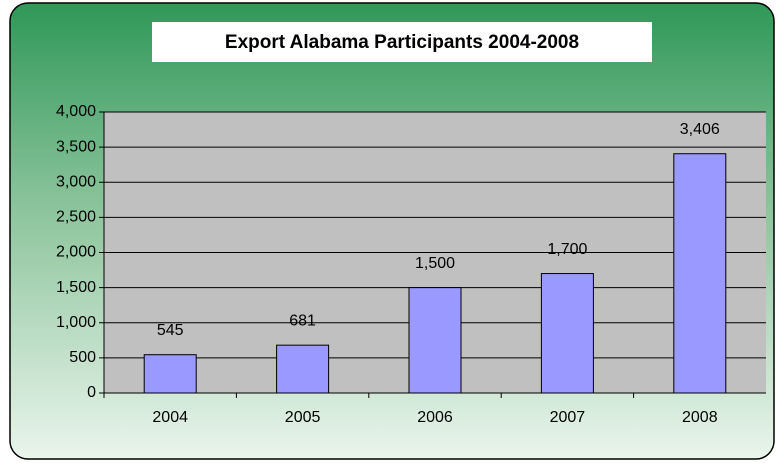 The width and height of the screenshot is (778, 468). What do you see at coordinates (91, 392) in the screenshot?
I see `y-tick-label: 0` at bounding box center [91, 392].